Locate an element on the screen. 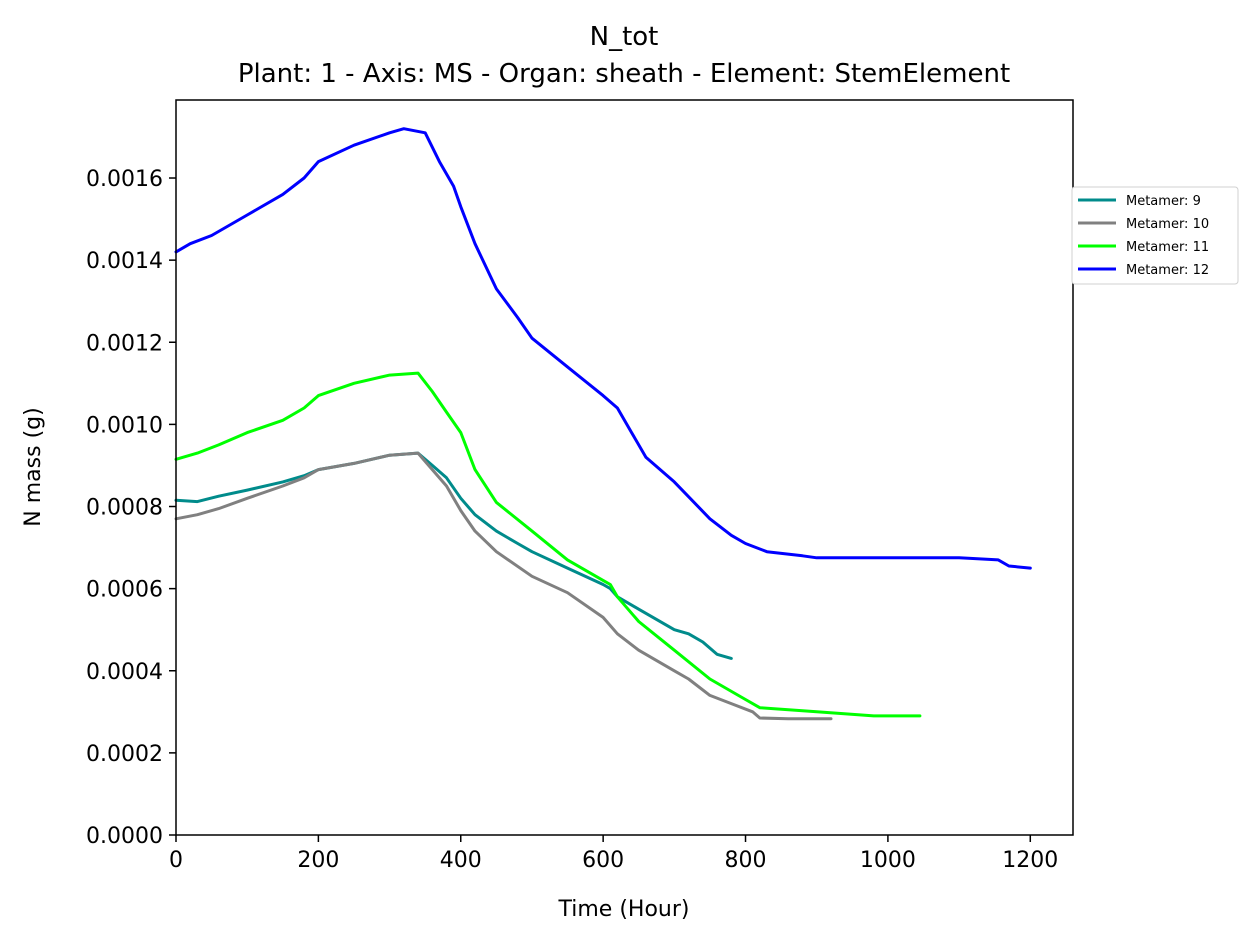 The height and width of the screenshot is (942, 1259). x-tick-label: 1000 is located at coordinates (888, 860).